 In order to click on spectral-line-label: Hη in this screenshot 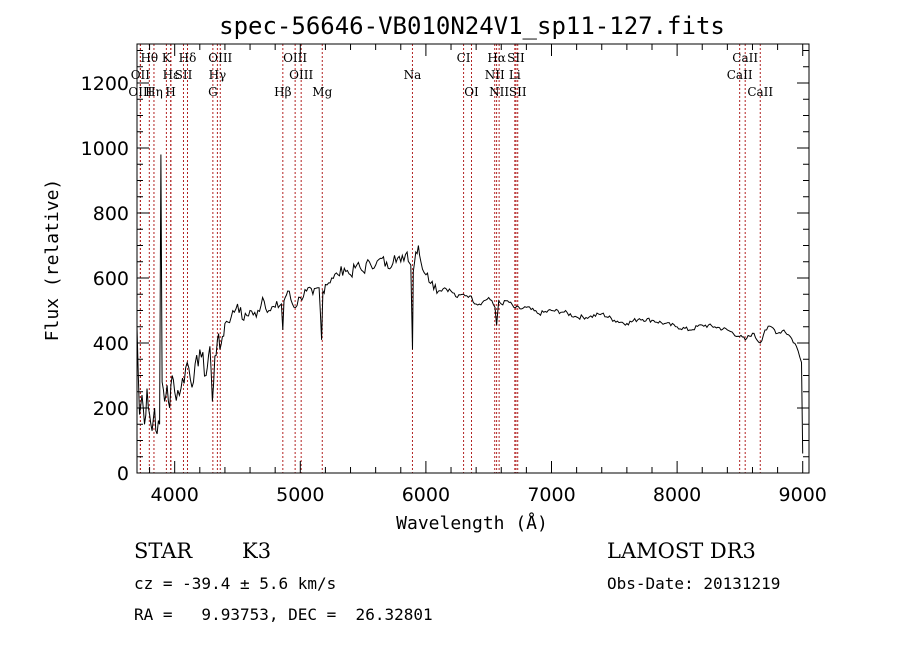, I will do `click(154, 92)`.